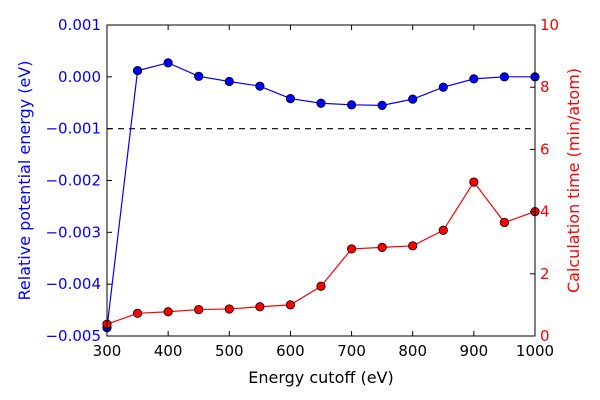  I want to click on left-y-tick-label: −0.002, so click(73, 181).